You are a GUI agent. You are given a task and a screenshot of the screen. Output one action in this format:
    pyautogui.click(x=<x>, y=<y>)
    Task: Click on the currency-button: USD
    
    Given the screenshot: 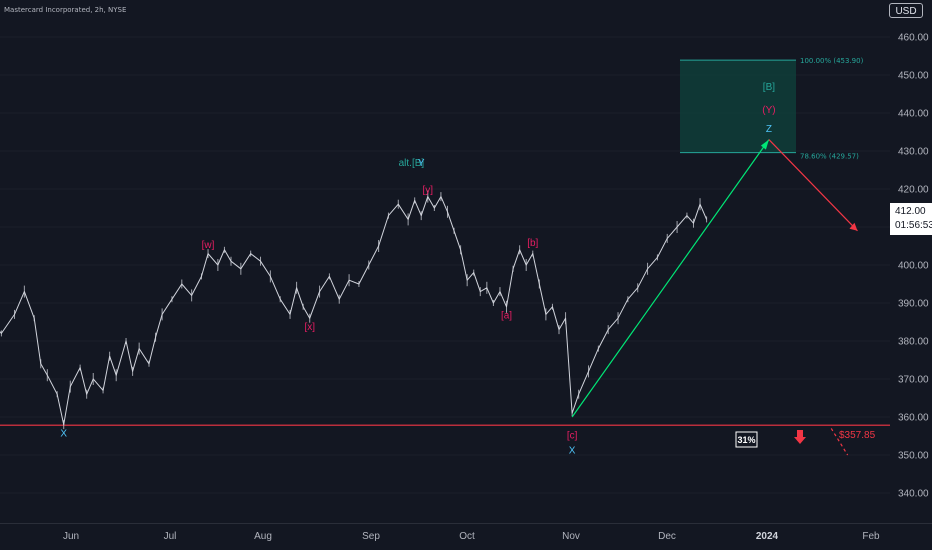 What is the action you would take?
    pyautogui.click(x=906, y=10)
    